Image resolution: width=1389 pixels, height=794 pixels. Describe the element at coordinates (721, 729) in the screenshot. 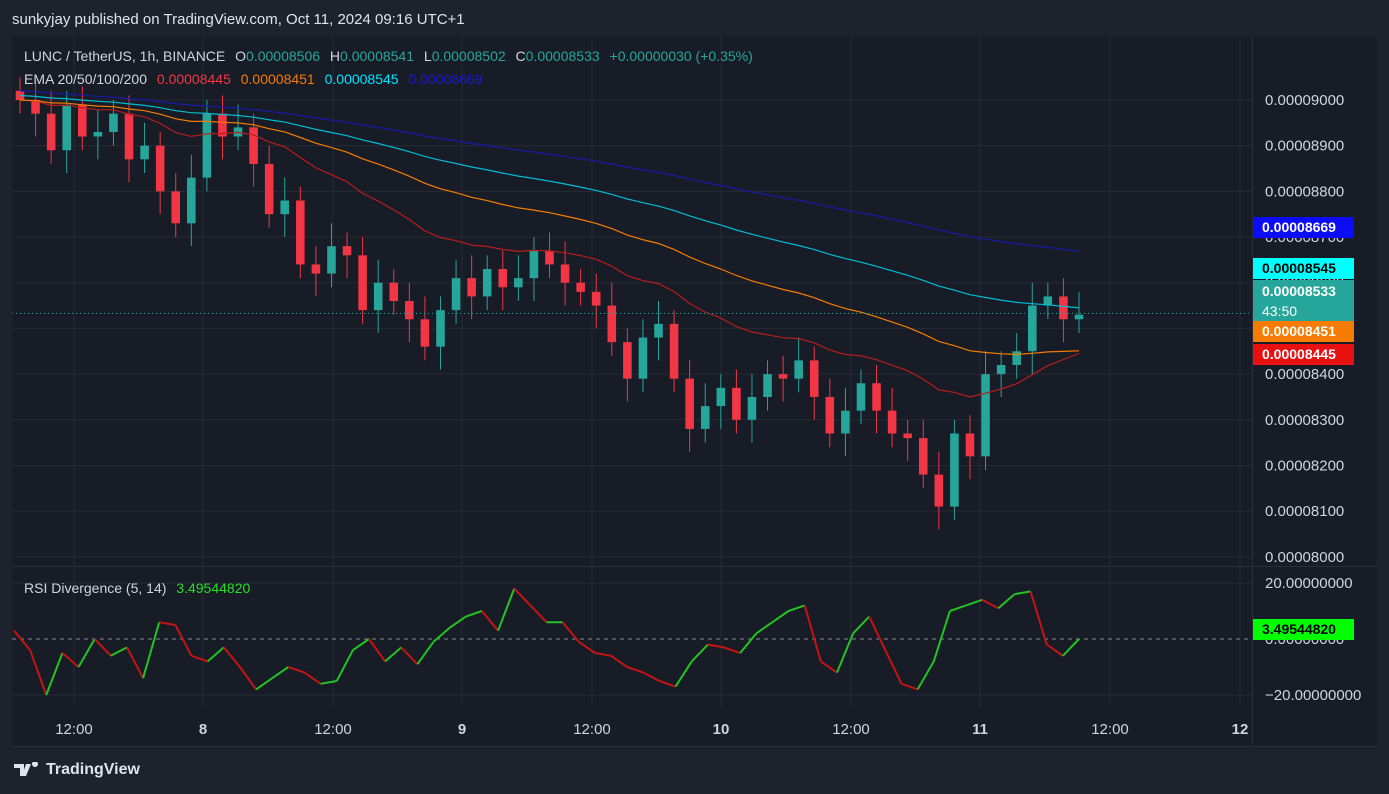

I see `time-tick-label: 10` at that location.